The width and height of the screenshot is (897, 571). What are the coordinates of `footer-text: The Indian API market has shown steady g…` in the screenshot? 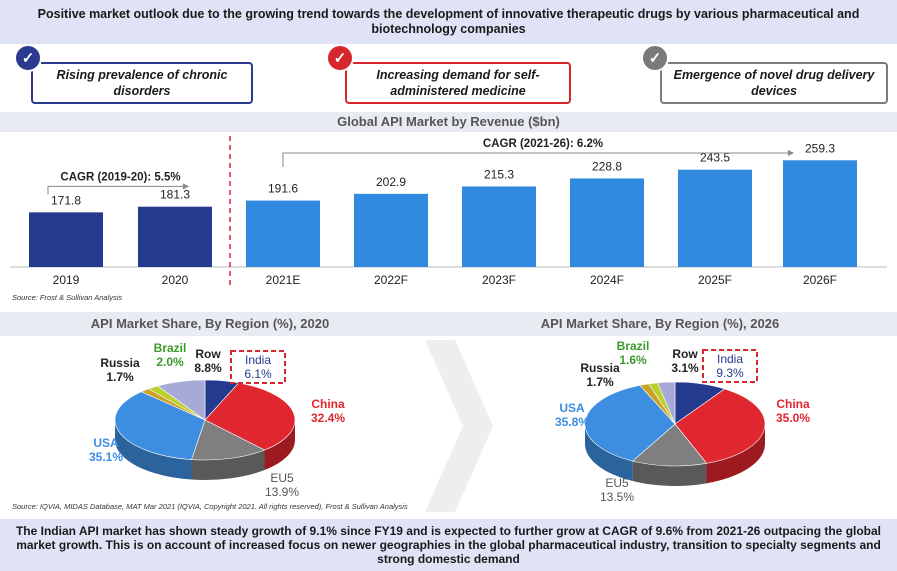 It's located at (448, 545).